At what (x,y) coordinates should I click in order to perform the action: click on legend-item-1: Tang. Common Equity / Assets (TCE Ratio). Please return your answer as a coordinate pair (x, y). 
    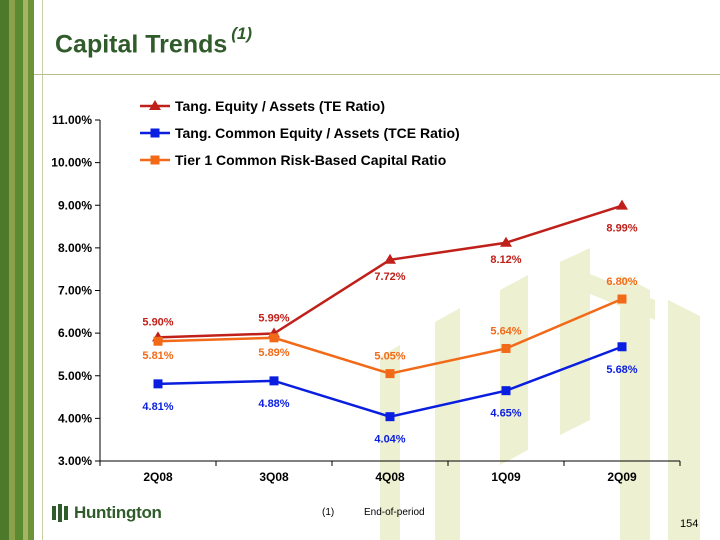
    Looking at the image, I should click on (300, 133).